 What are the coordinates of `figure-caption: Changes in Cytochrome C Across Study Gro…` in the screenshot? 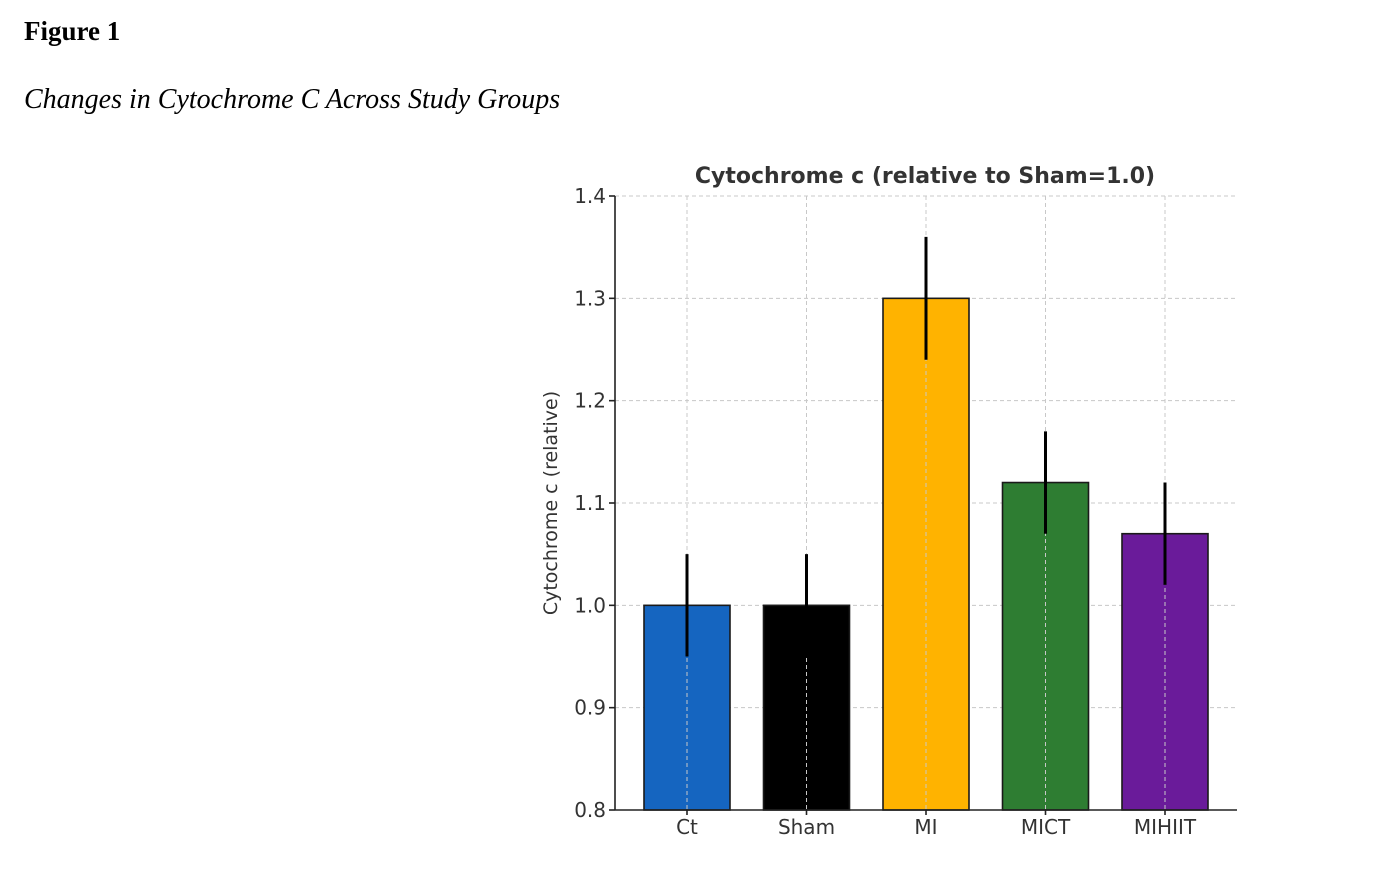 It's located at (292, 99).